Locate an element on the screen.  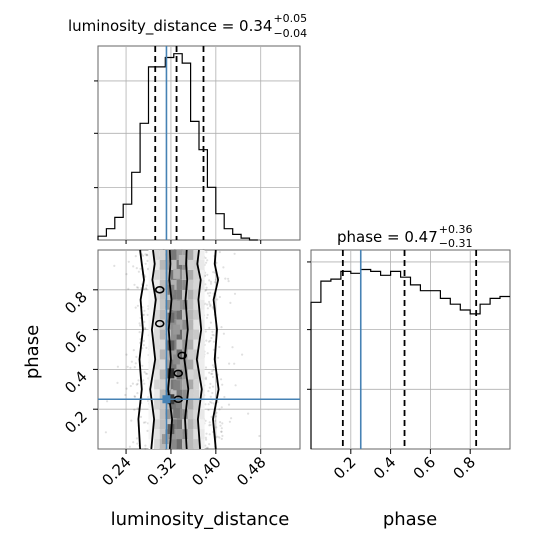
x-tick-label: 0.4 is located at coordinates (385, 468).